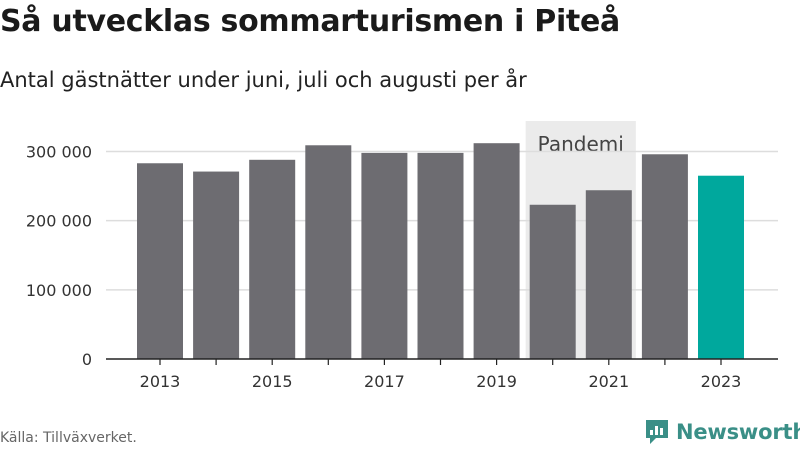 This screenshot has height=450, width=800. I want to click on bar-2019, so click(496, 251).